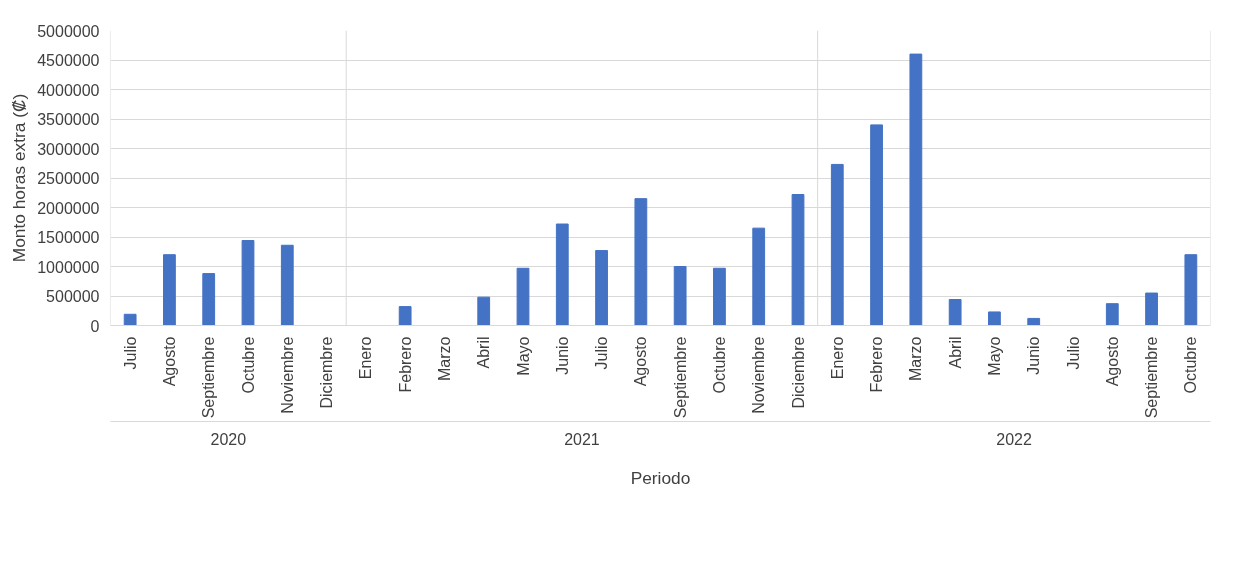 This screenshot has width=1242, height=565. I want to click on text: 2020, so click(228, 439).